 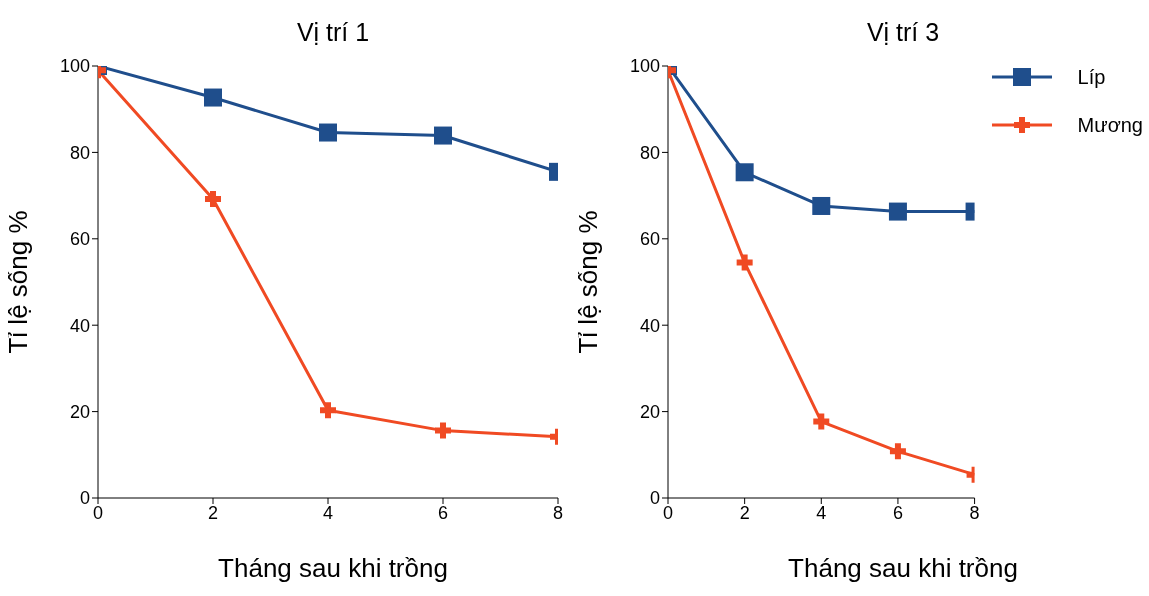 I want to click on chart-title: Vị trí 1, so click(x=333, y=32).